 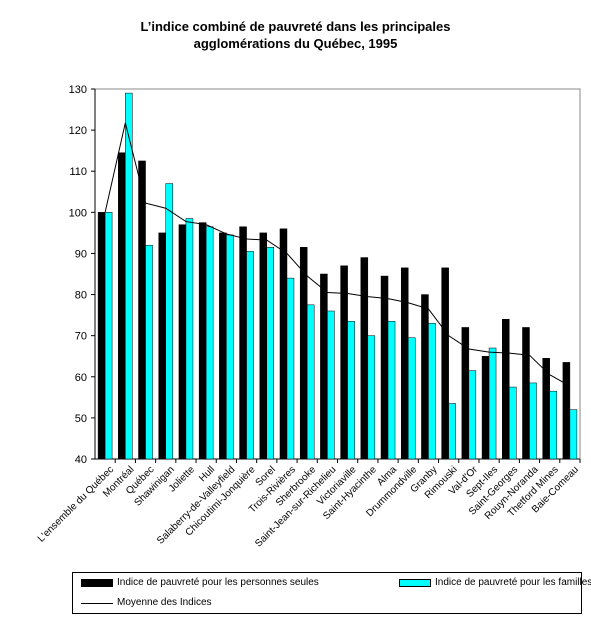 I want to click on legend-label-familles: Indice de pauvreté pour les familles, so click(x=513, y=582).